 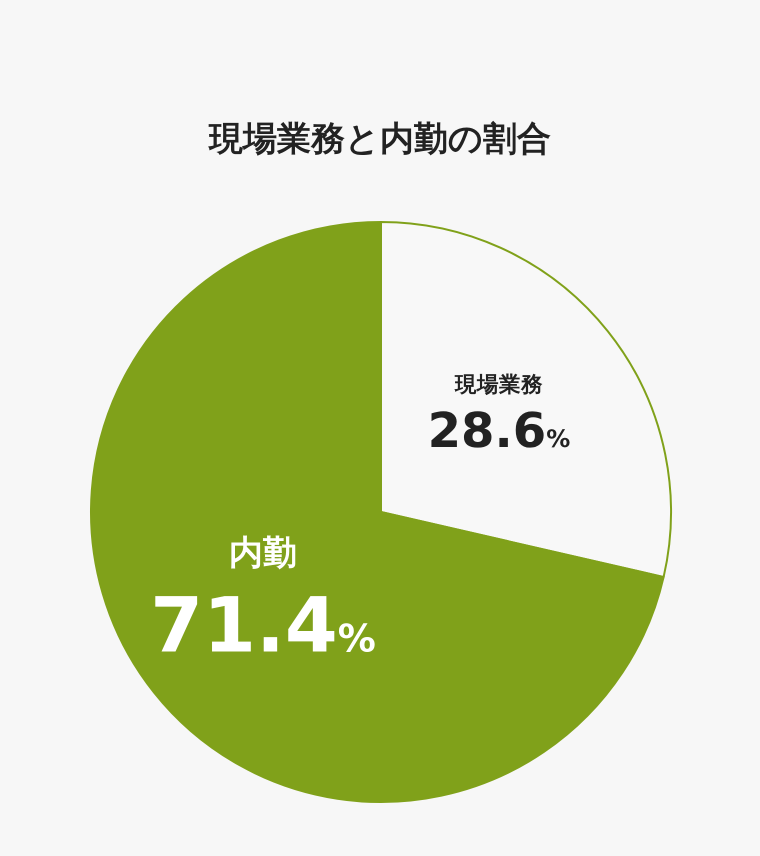 What do you see at coordinates (499, 430) in the screenshot?
I see `data-label: 28.6%` at bounding box center [499, 430].